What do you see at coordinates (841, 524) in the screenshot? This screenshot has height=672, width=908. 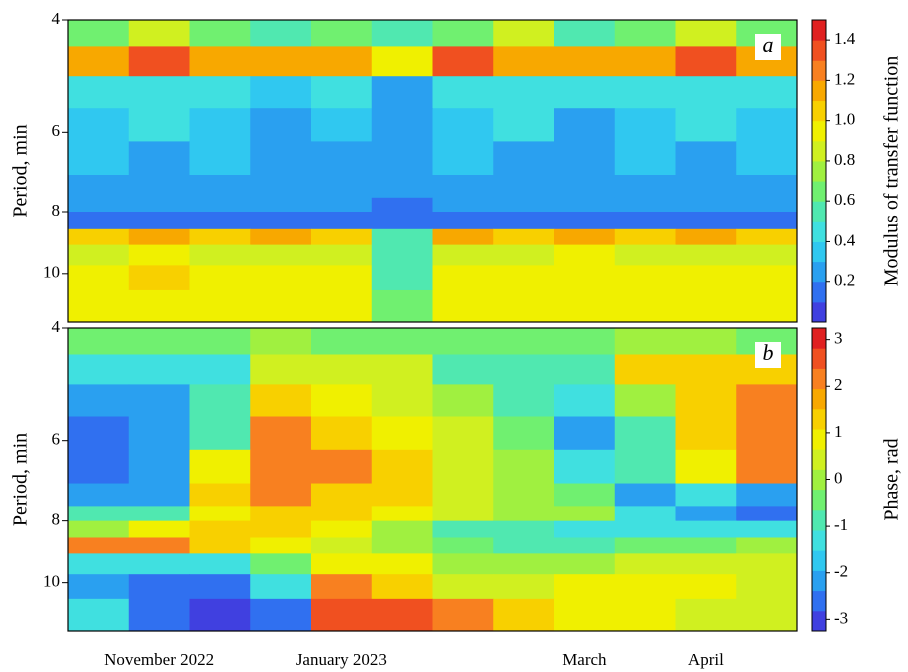 I see `colorbar-tick-label: -1` at bounding box center [841, 524].